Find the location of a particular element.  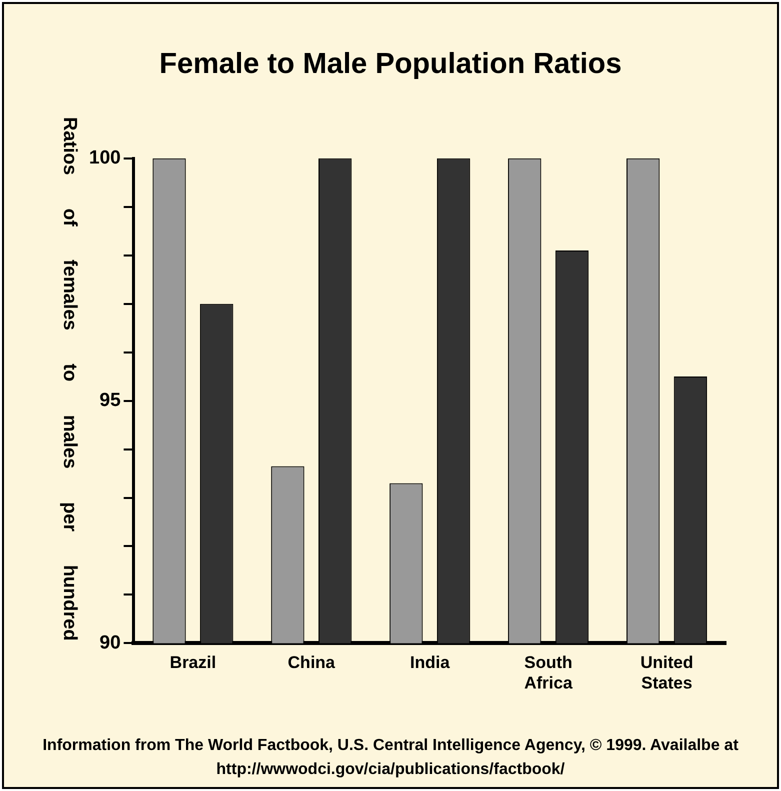

y-tick-label: 100 is located at coordinates (105, 158).